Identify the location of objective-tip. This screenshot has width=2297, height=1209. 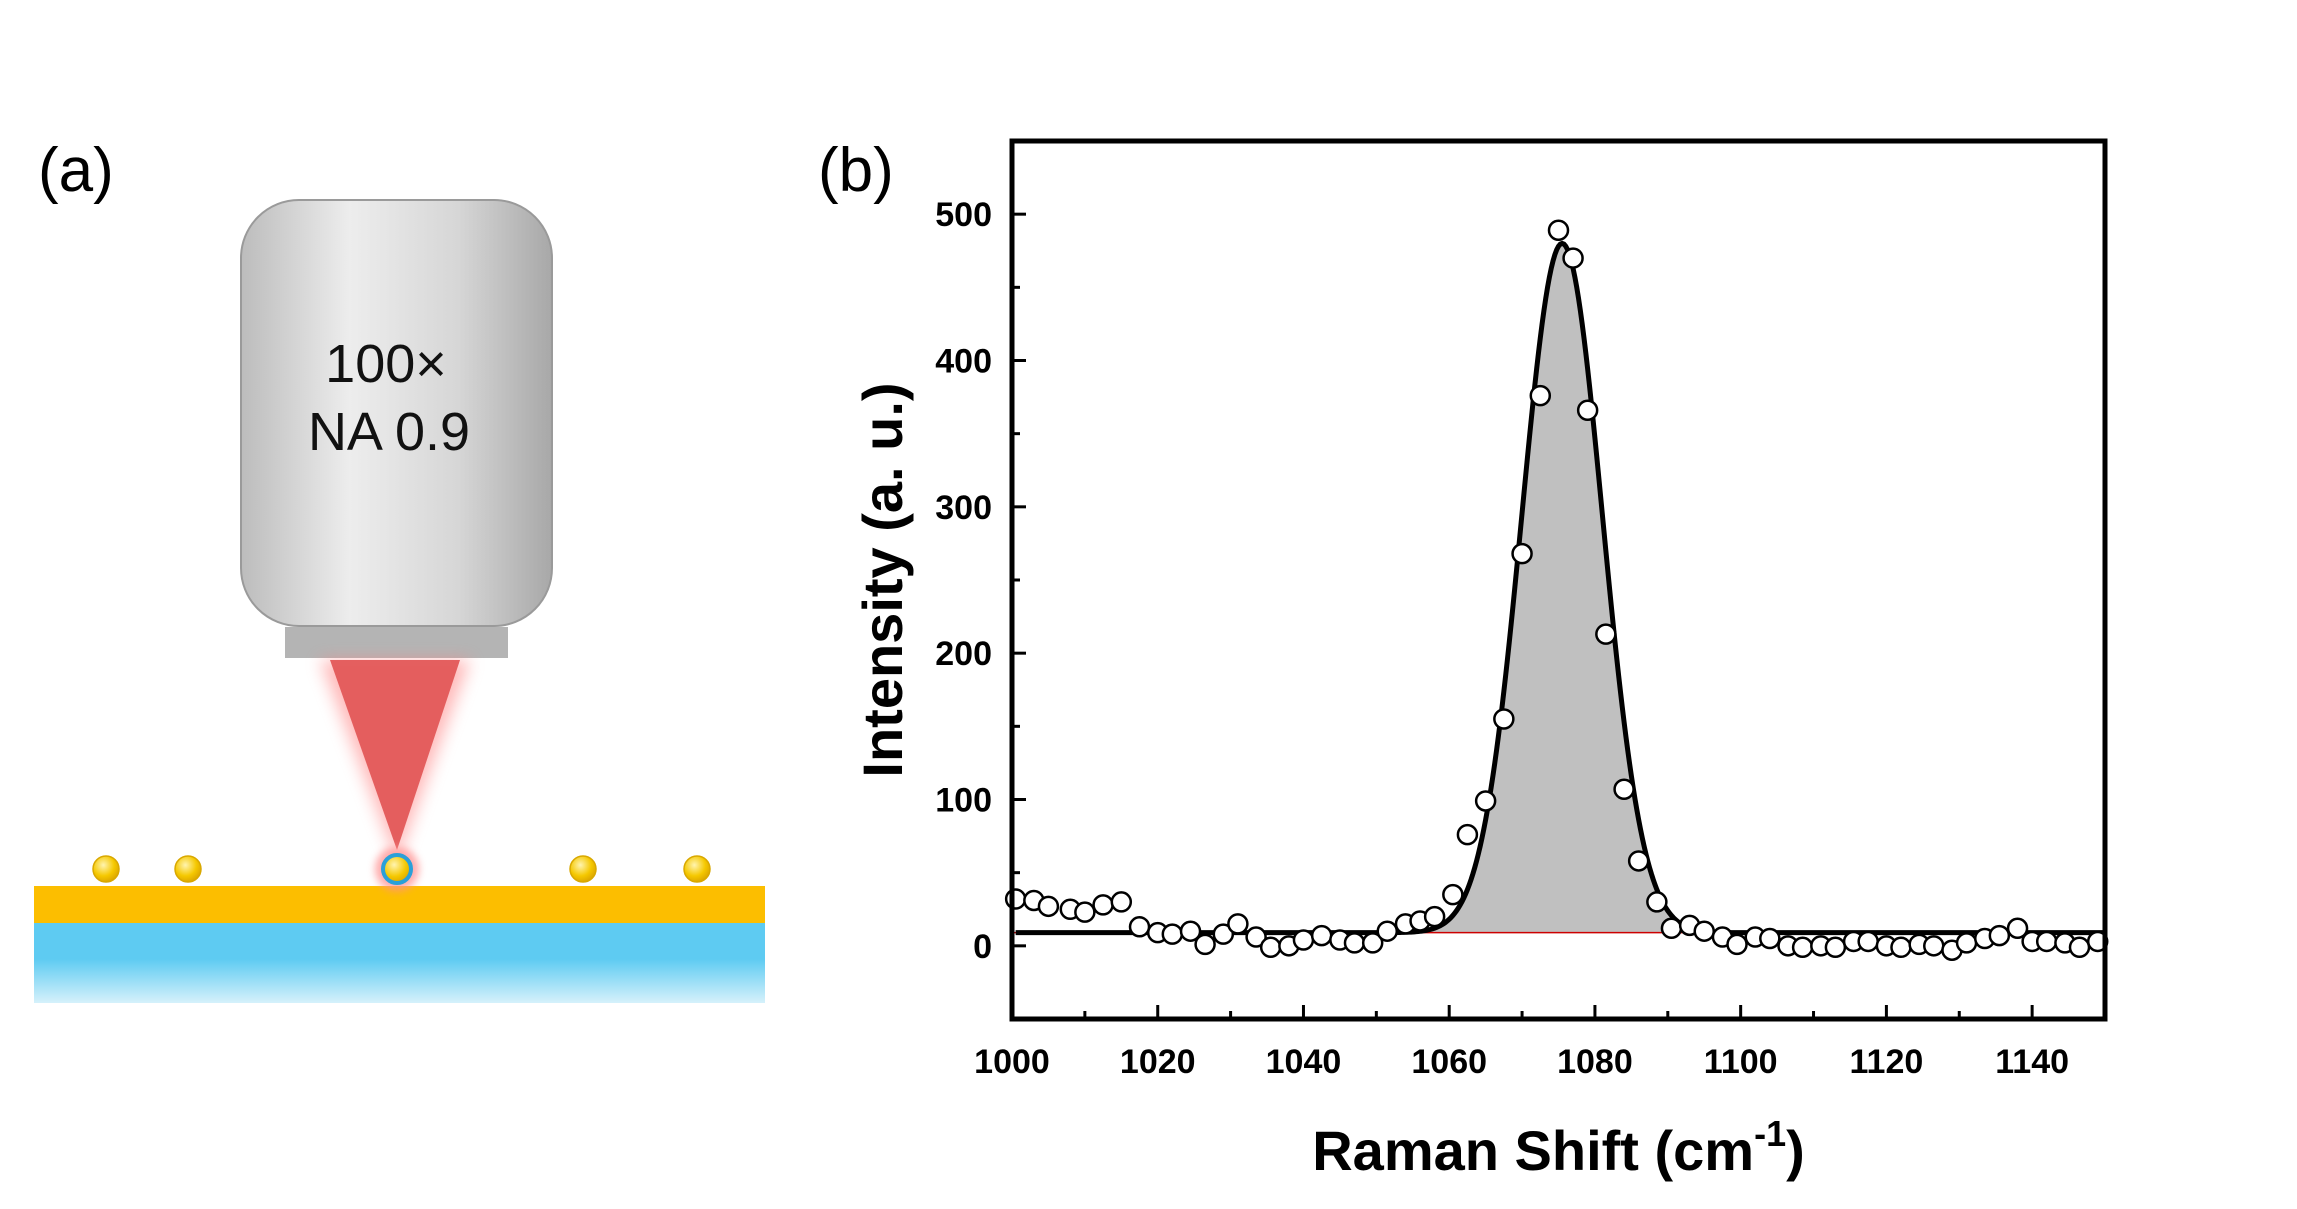
(396, 642).